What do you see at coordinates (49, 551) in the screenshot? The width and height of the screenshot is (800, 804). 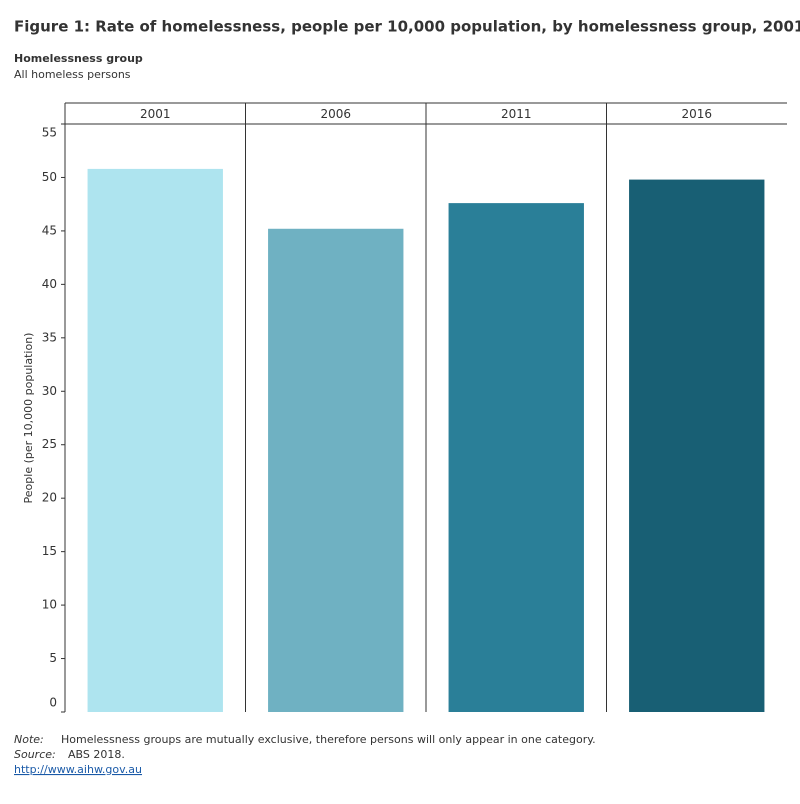 I see `y-tick-label: 15` at bounding box center [49, 551].